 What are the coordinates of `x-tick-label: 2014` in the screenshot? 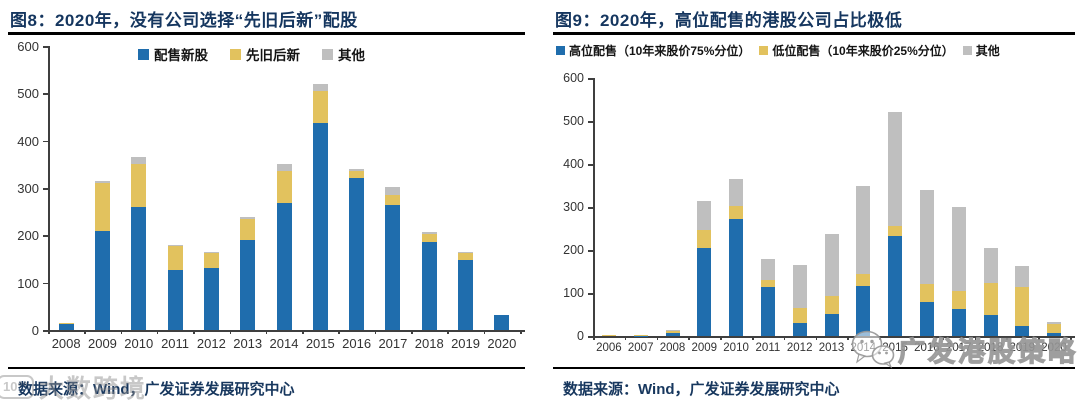 It's located at (863, 348).